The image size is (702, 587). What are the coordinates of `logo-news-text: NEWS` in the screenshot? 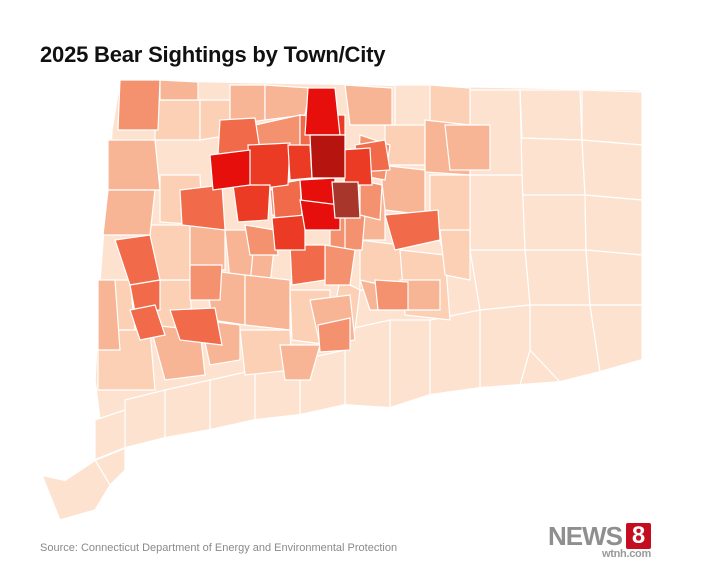 It's located at (585, 536).